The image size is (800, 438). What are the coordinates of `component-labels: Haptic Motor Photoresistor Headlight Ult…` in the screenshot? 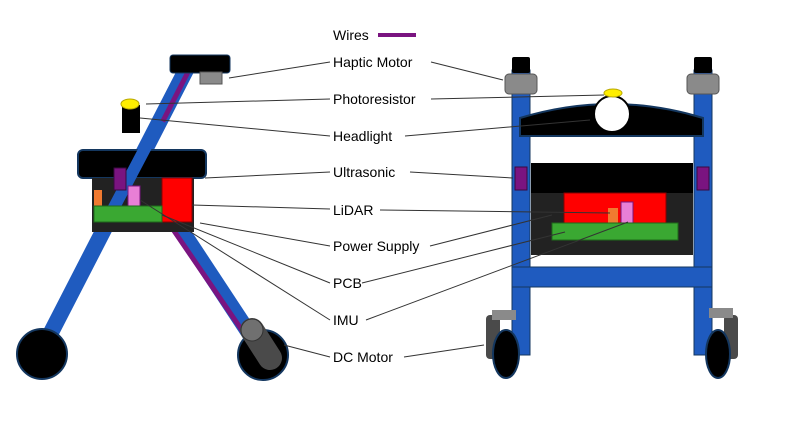 It's located at (376, 209).